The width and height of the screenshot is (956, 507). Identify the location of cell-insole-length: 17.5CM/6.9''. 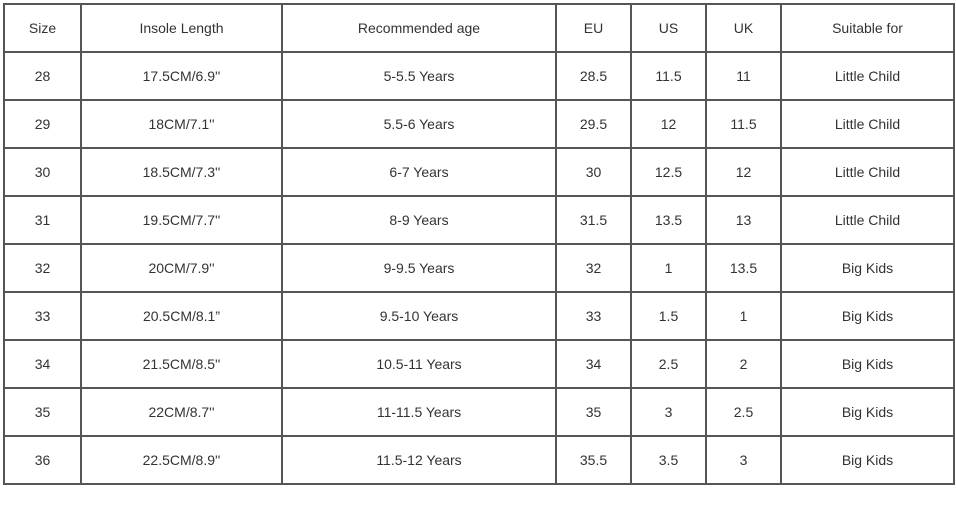
(181, 76).